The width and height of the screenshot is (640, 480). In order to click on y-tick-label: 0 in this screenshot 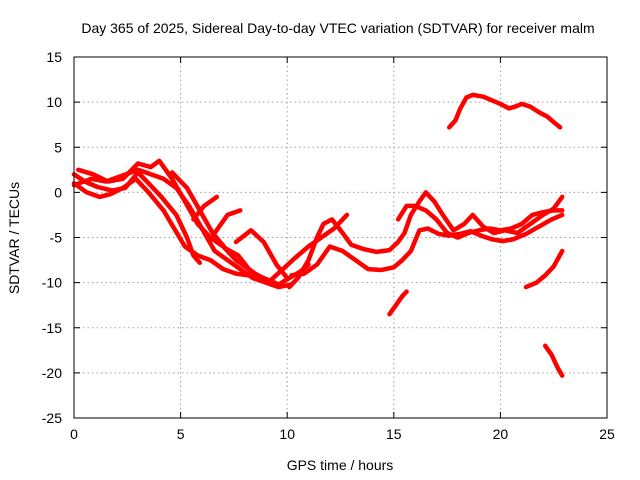, I will do `click(58, 192)`.